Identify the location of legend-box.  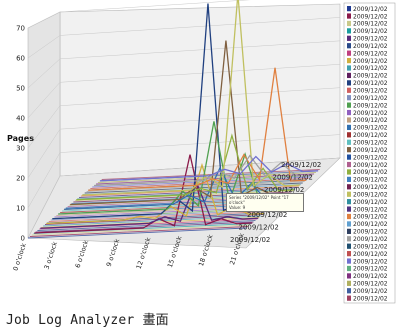
(369, 153).